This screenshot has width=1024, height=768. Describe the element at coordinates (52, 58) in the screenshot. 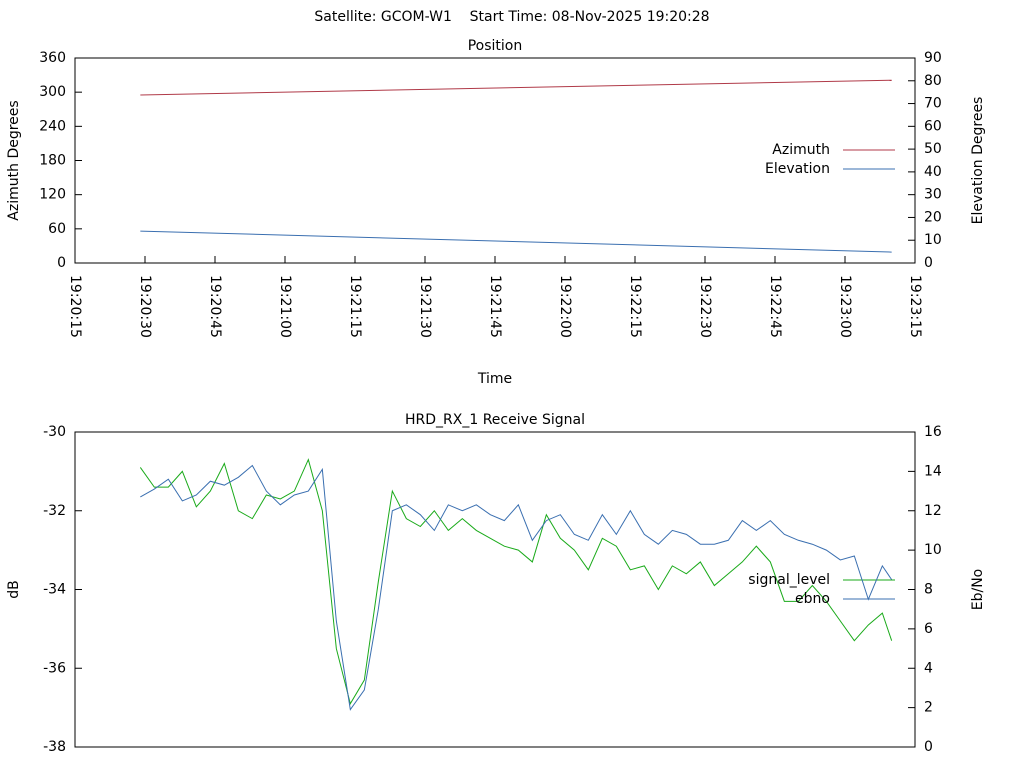

I see `y-tick-label: 360` at that location.